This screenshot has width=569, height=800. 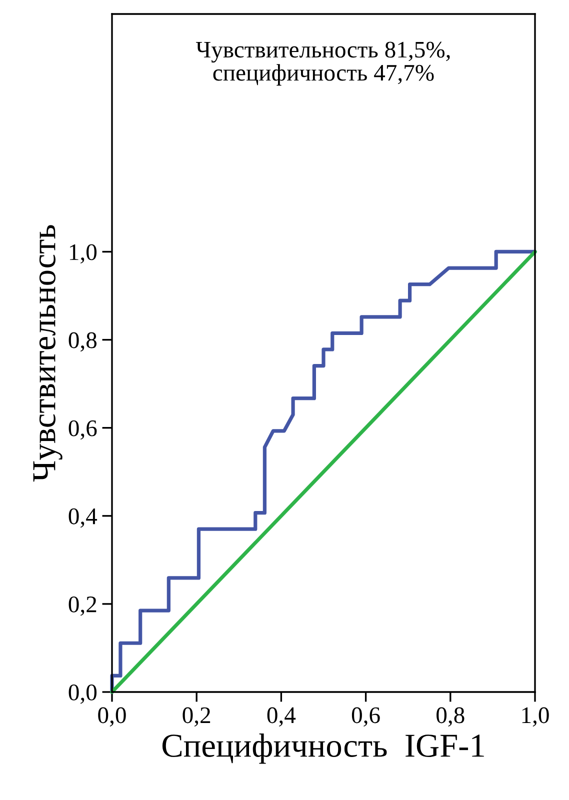 What do you see at coordinates (82, 342) in the screenshot?
I see `y-tick-label: 0,8` at bounding box center [82, 342].